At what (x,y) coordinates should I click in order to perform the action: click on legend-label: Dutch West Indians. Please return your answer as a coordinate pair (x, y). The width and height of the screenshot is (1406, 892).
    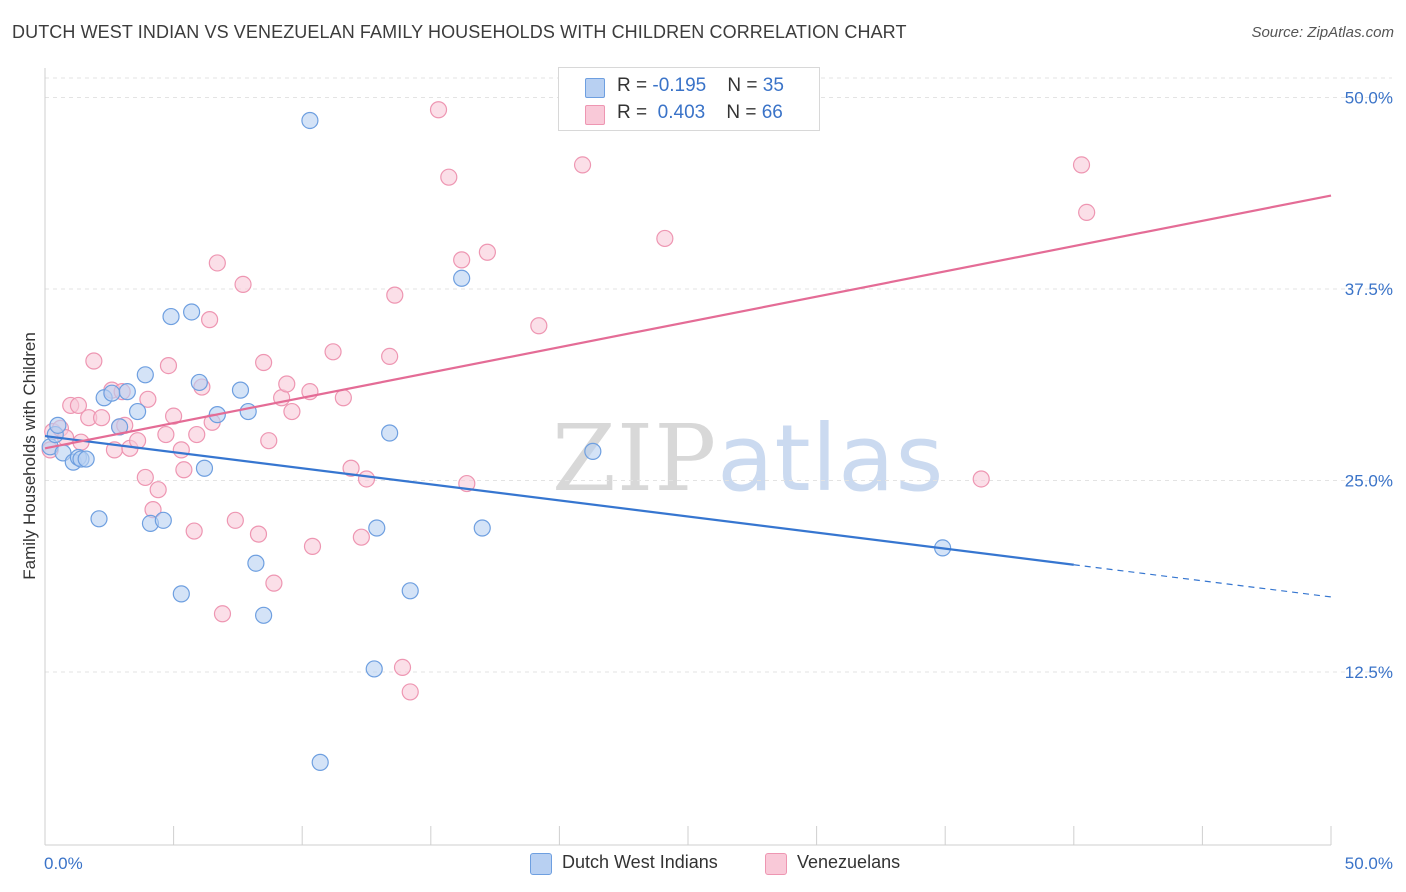
    Looking at the image, I should click on (640, 862).